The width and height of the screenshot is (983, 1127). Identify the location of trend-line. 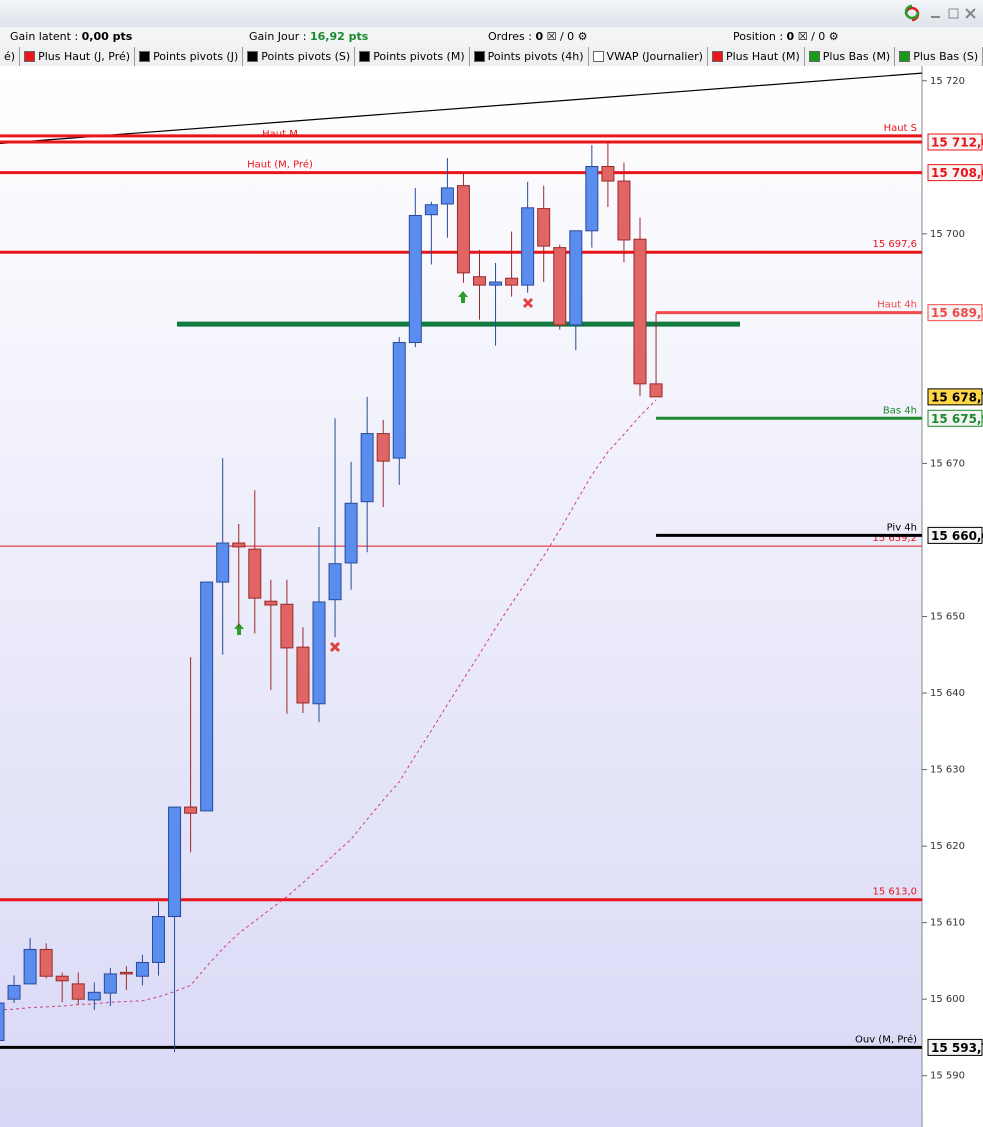
(461, 108).